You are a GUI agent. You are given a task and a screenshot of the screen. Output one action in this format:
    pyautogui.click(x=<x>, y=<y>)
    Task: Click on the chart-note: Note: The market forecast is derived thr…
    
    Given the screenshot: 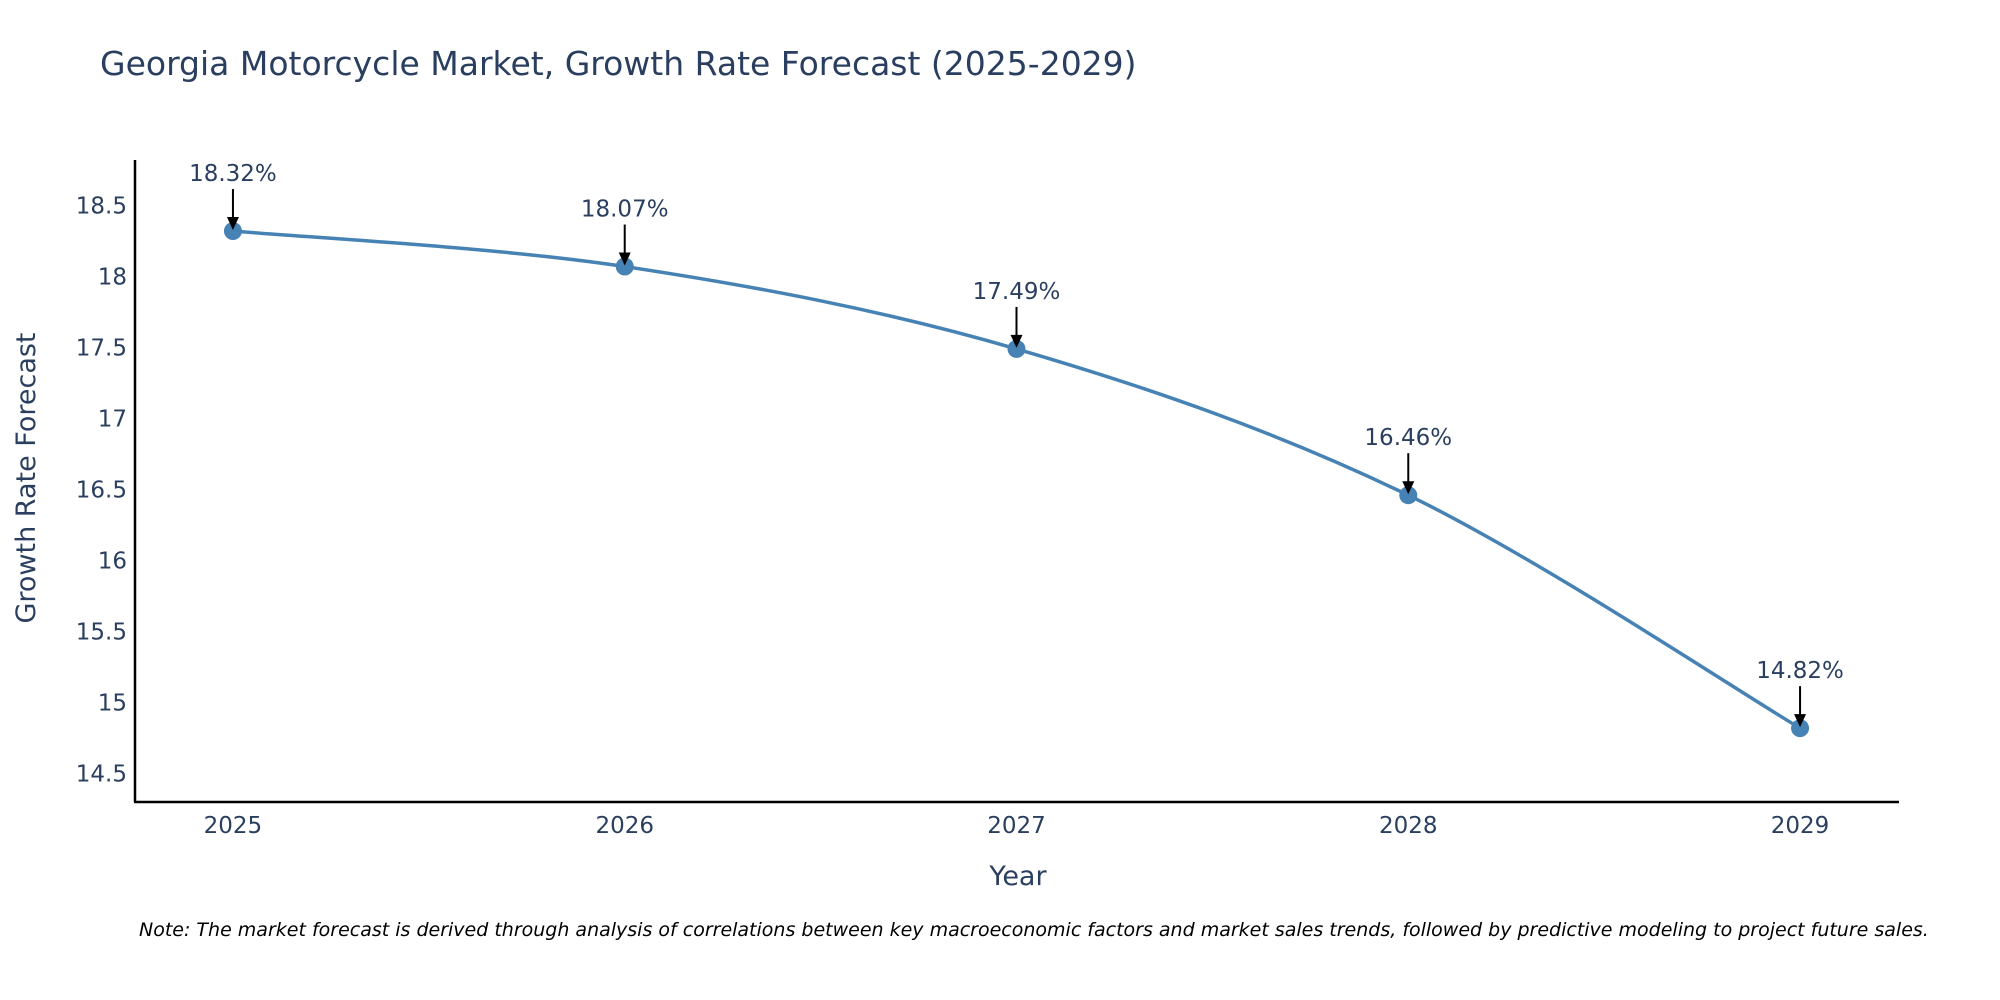 What is the action you would take?
    pyautogui.click(x=1034, y=930)
    